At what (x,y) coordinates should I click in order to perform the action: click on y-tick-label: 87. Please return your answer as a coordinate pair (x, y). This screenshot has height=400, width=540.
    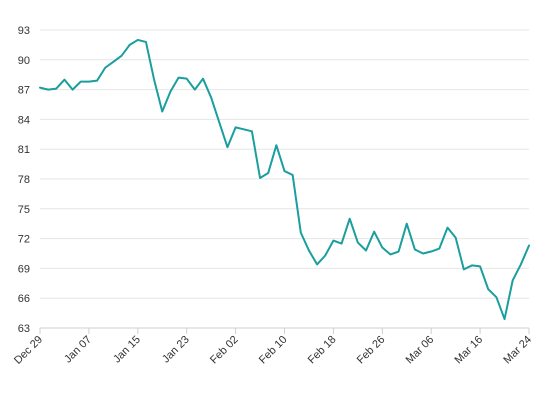
    Looking at the image, I should click on (24, 91).